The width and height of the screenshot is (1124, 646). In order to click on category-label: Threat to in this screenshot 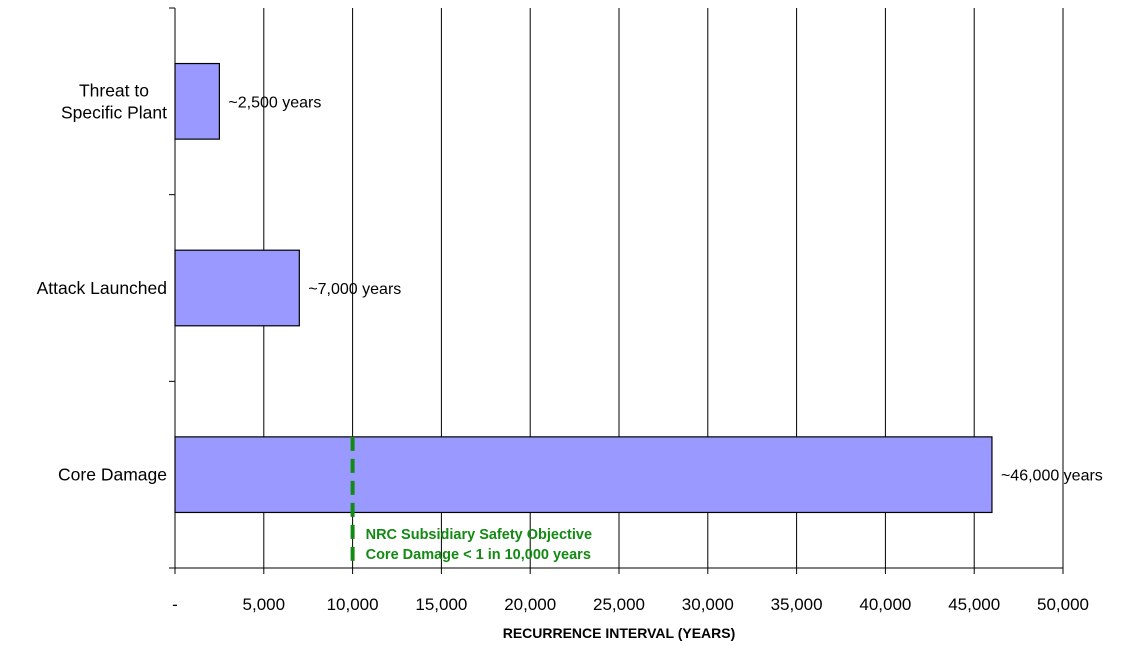, I will do `click(114, 90)`.